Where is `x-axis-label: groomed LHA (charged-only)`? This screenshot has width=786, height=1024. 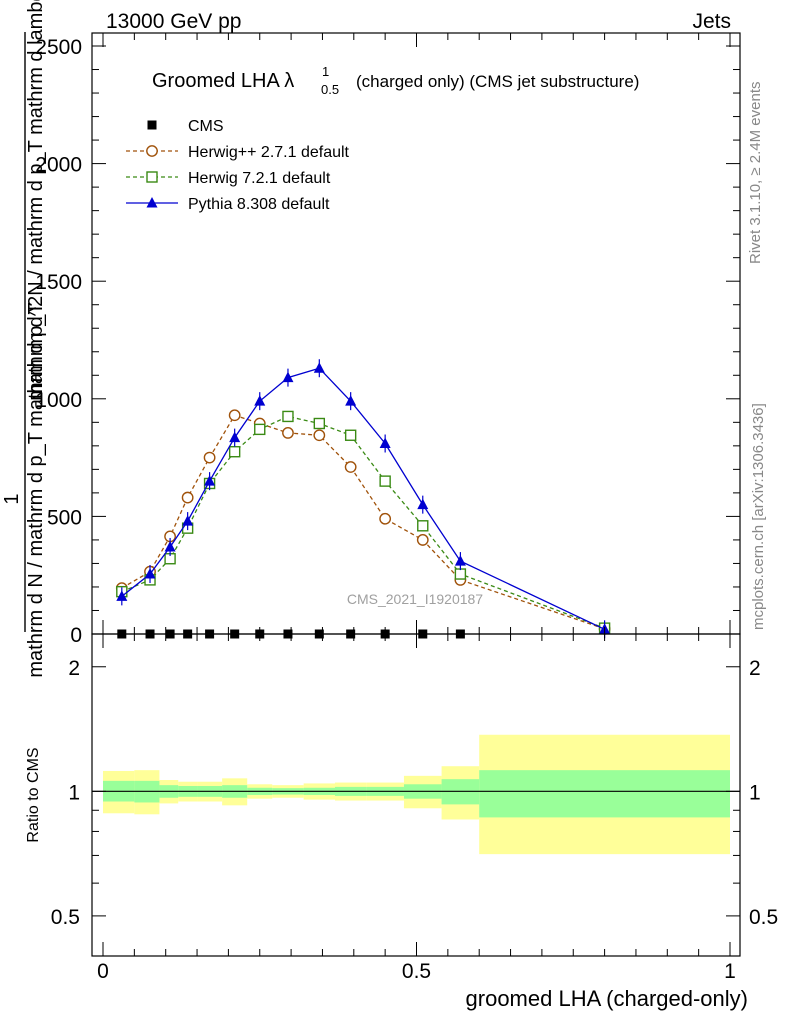
x-axis-label: groomed LHA (charged-only) is located at coordinates (607, 998).